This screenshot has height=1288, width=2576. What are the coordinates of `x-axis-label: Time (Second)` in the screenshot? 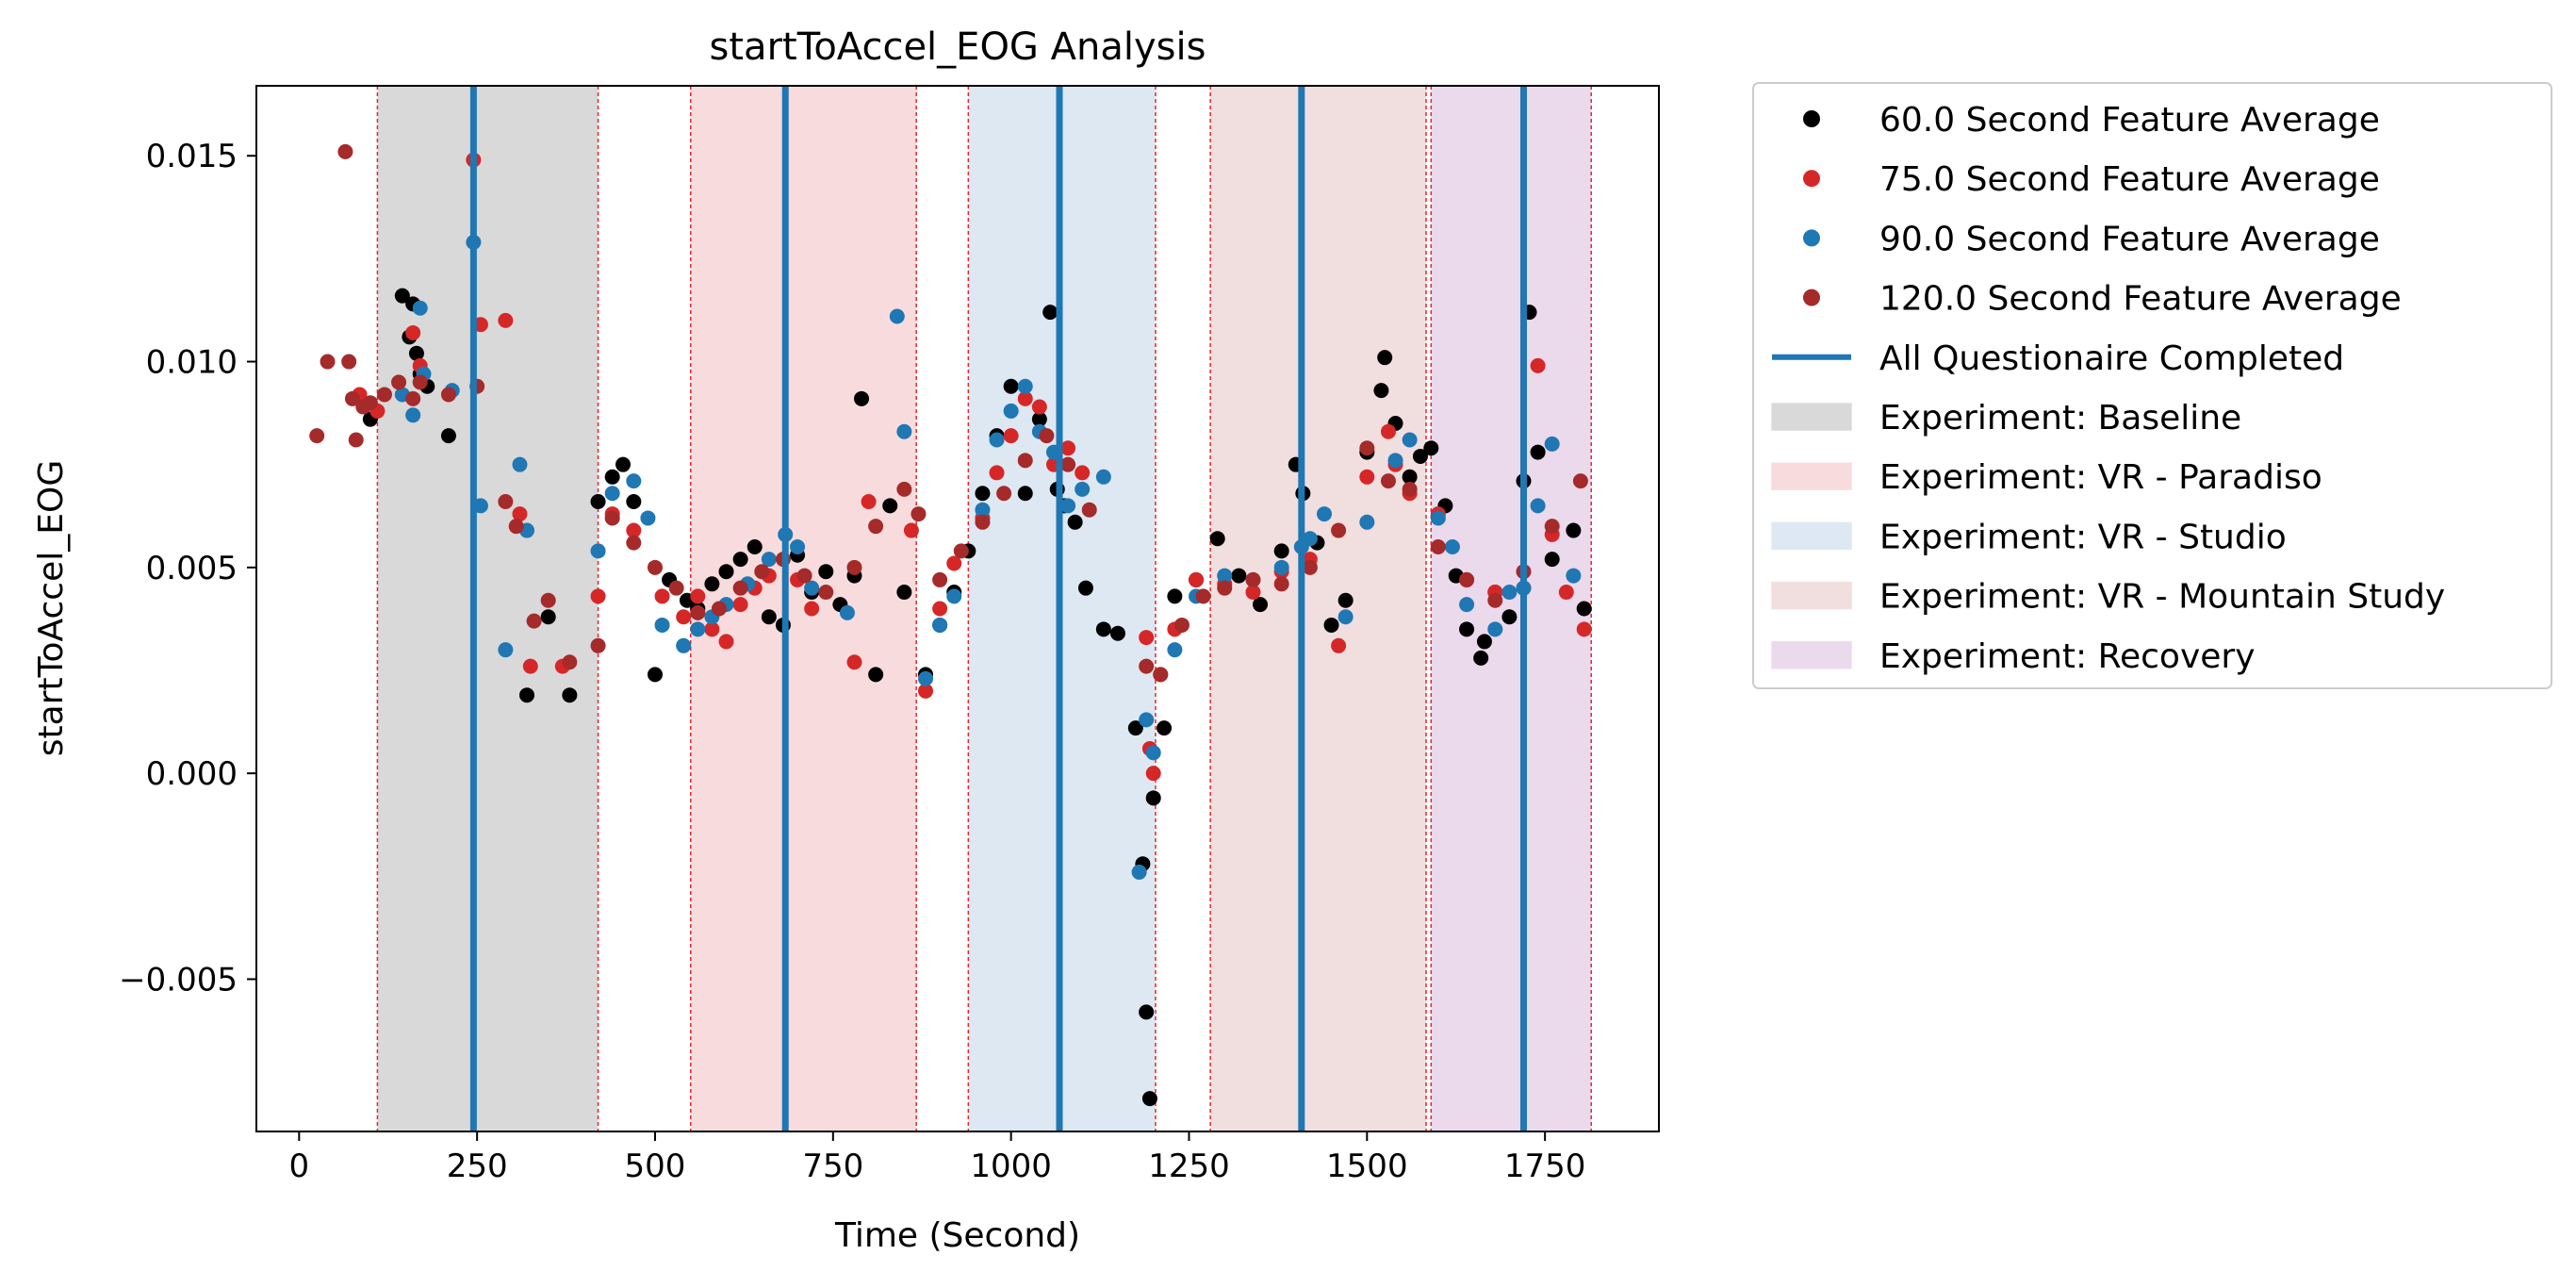 It's located at (957, 1235).